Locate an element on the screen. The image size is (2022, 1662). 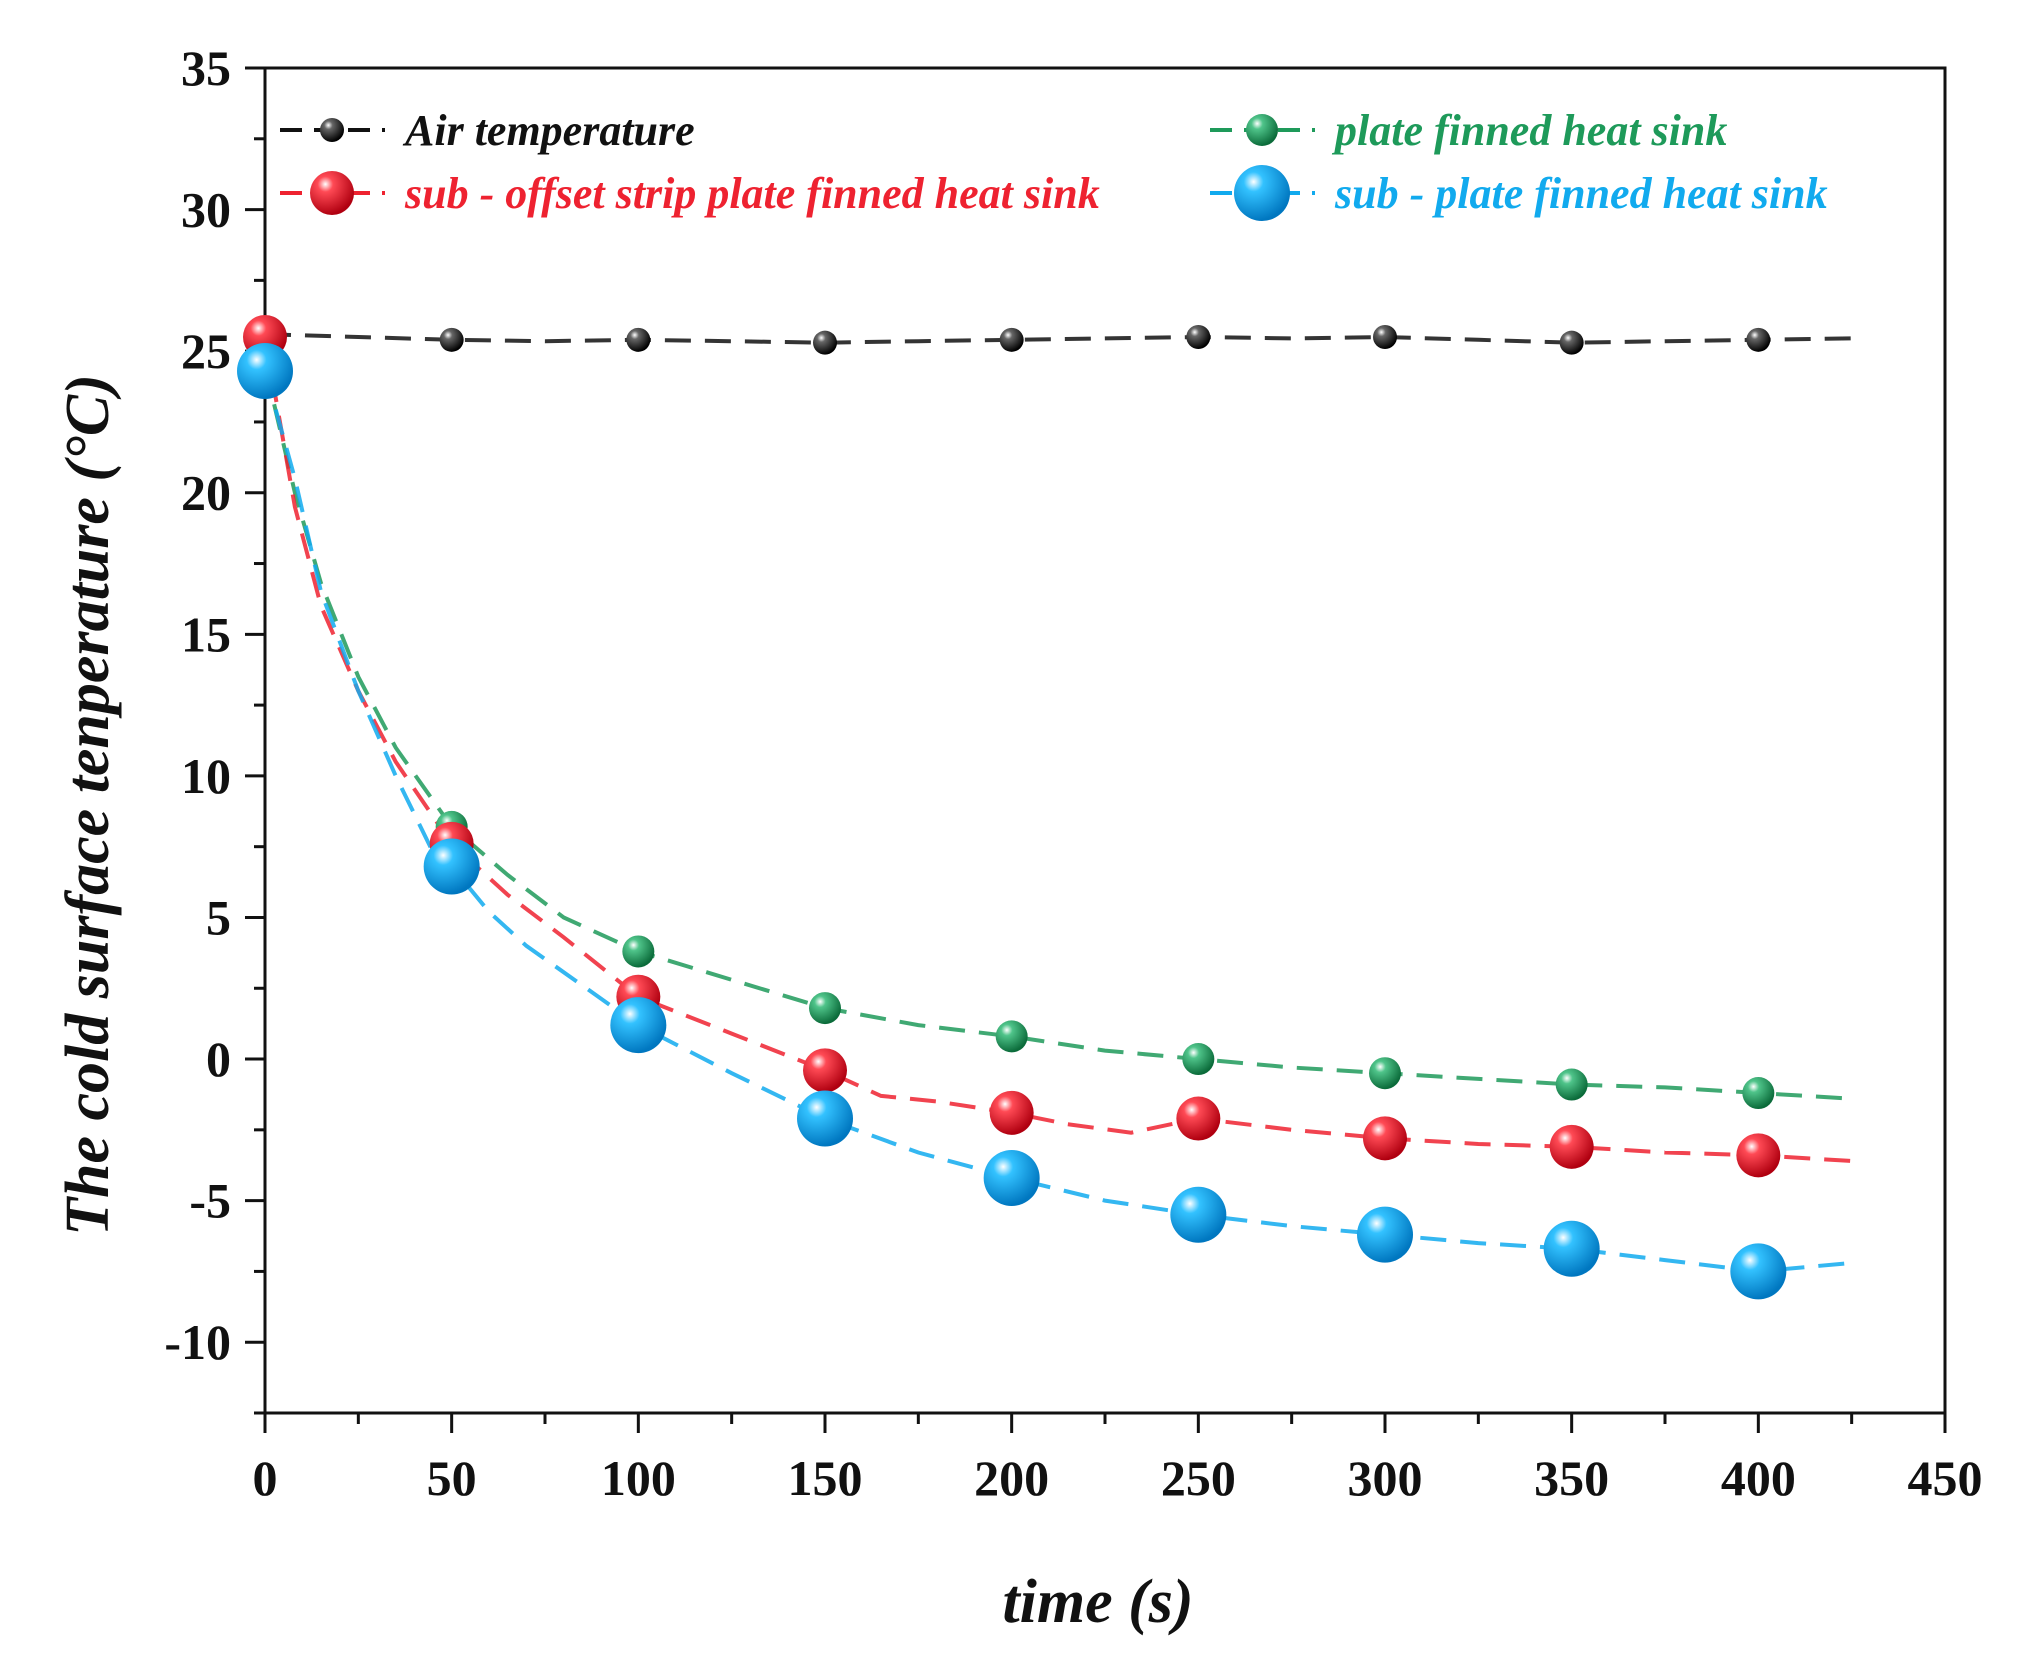
legend-marker-air-temperature is located at coordinates (332, 130).